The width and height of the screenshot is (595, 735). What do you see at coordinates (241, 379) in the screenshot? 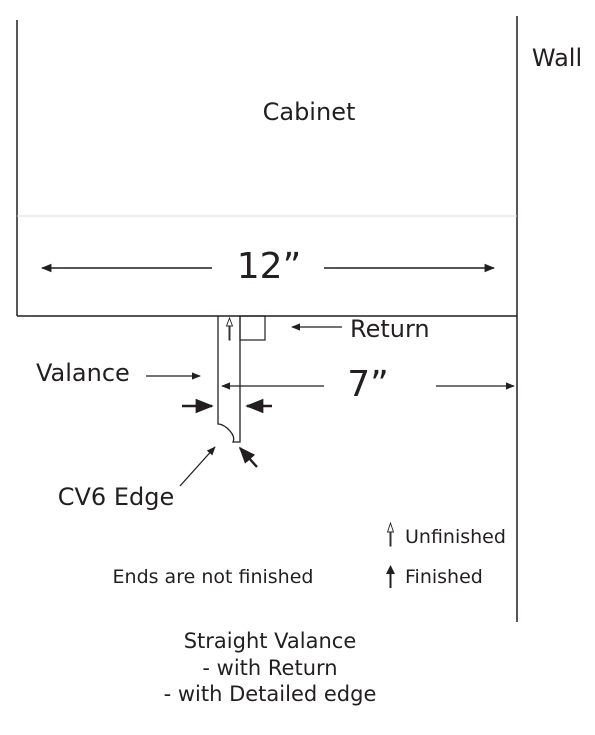
I see `valance-profile` at bounding box center [241, 379].